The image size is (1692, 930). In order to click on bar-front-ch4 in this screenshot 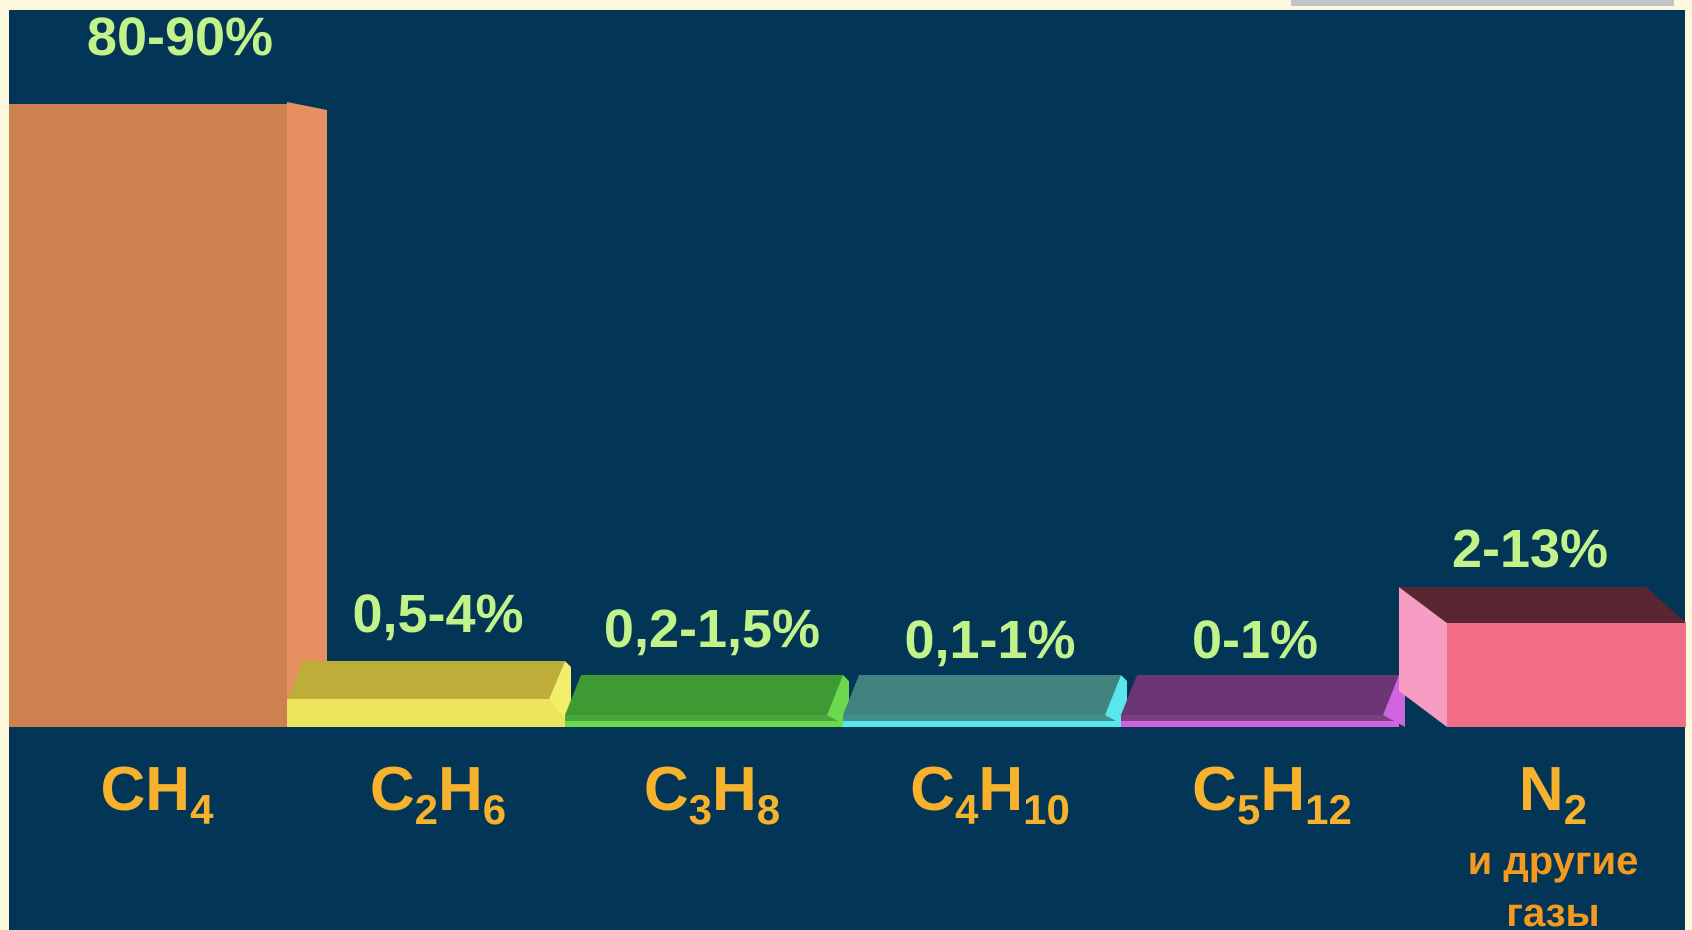, I will do `click(148, 415)`.